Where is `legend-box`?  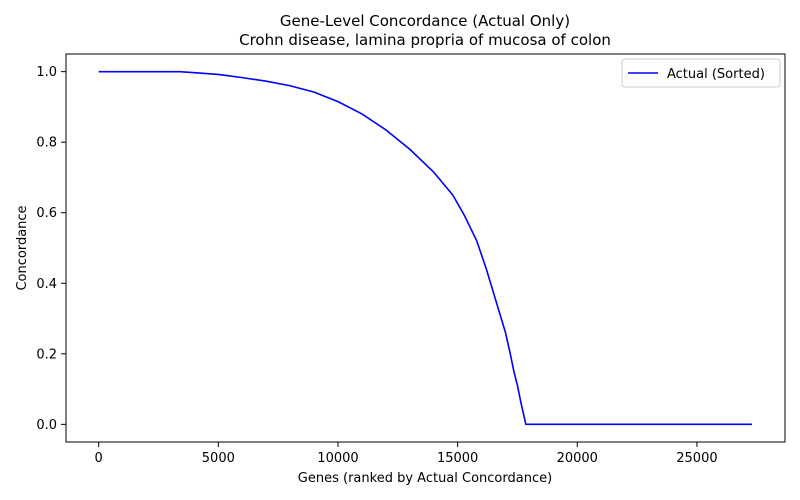
legend-box is located at coordinates (701, 73).